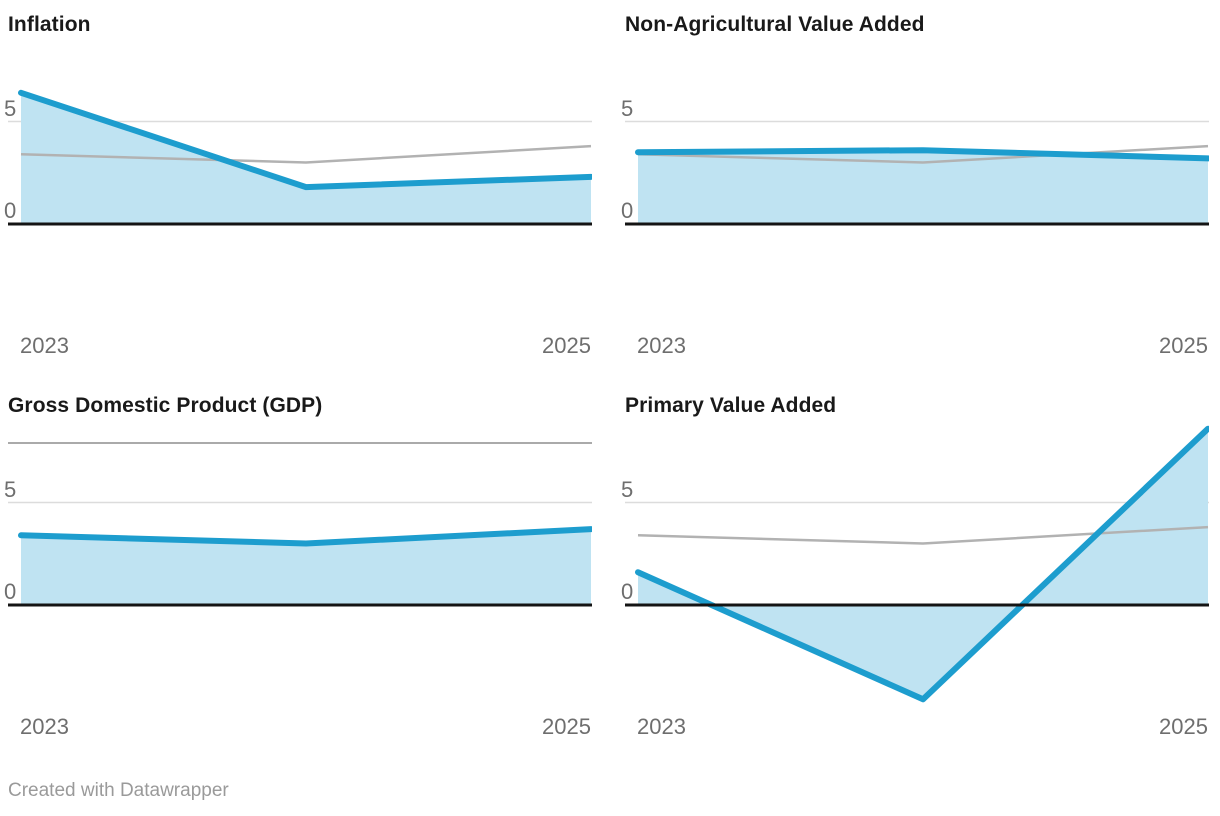  What do you see at coordinates (731, 405) in the screenshot?
I see `panel-title: Primary Value Added` at bounding box center [731, 405].